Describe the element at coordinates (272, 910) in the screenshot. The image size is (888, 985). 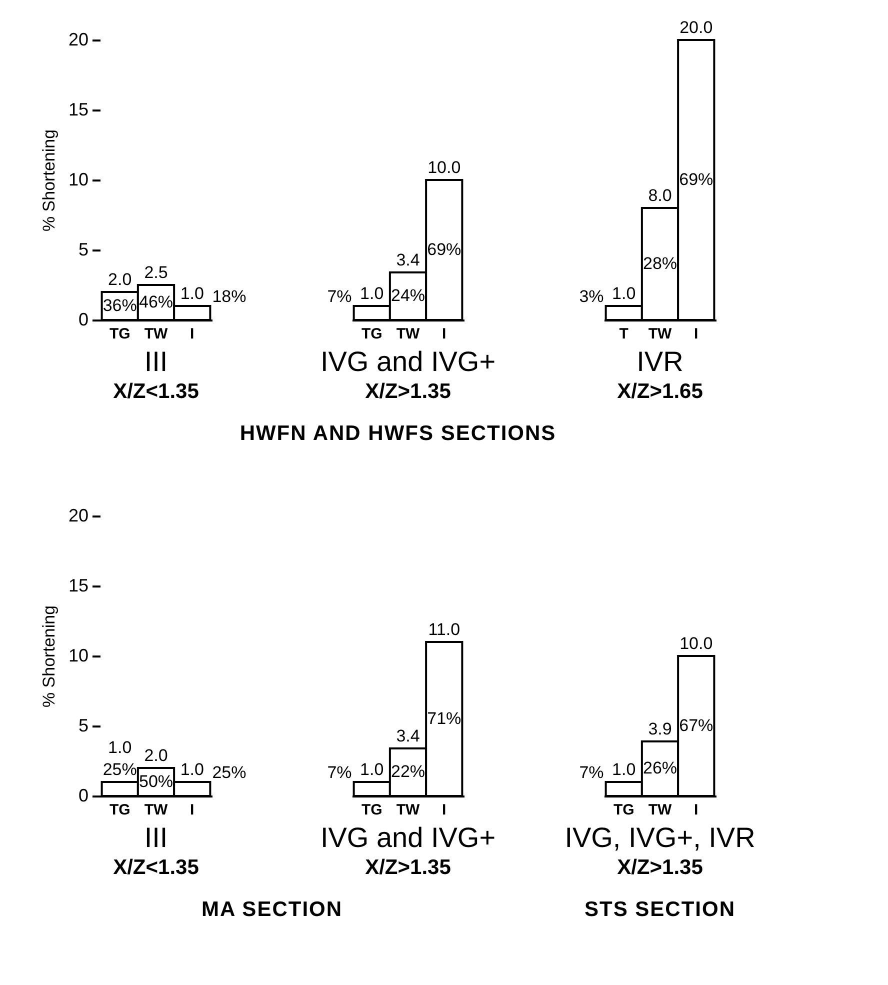
I see `text: MA SECTION` at that location.